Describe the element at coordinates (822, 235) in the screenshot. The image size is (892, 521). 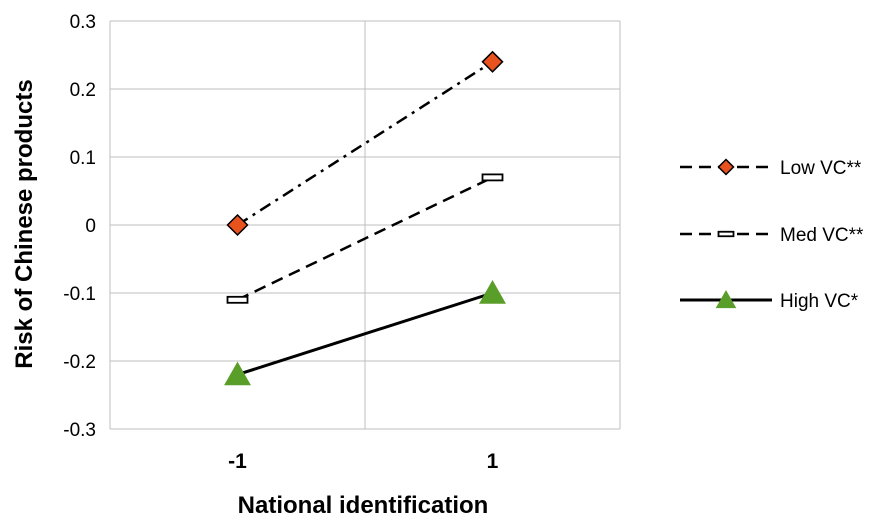
I see `legend-label: Med VC**` at that location.